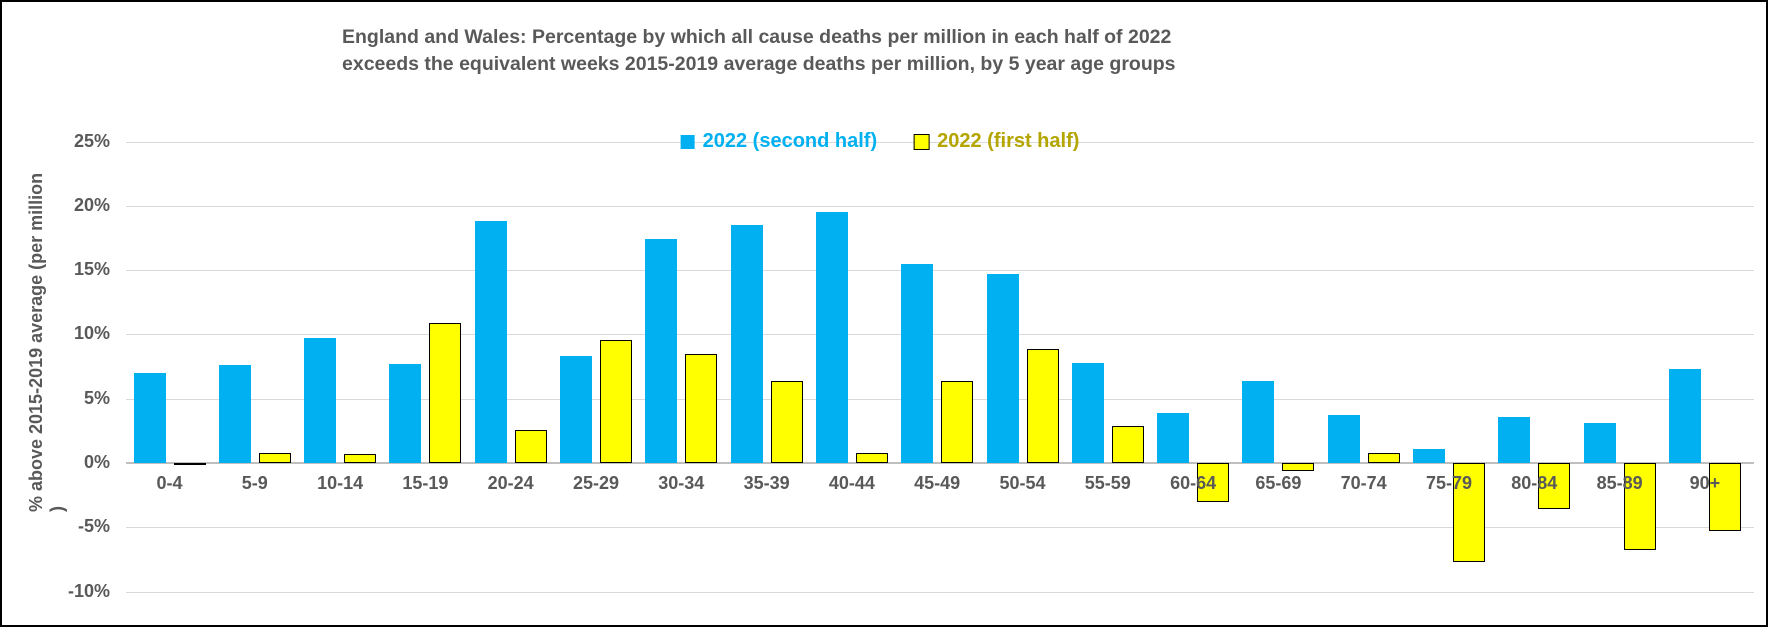 Image resolution: width=1768 pixels, height=627 pixels. Describe the element at coordinates (510, 483) in the screenshot. I see `x-axis-label-20-24: 20-24` at that location.